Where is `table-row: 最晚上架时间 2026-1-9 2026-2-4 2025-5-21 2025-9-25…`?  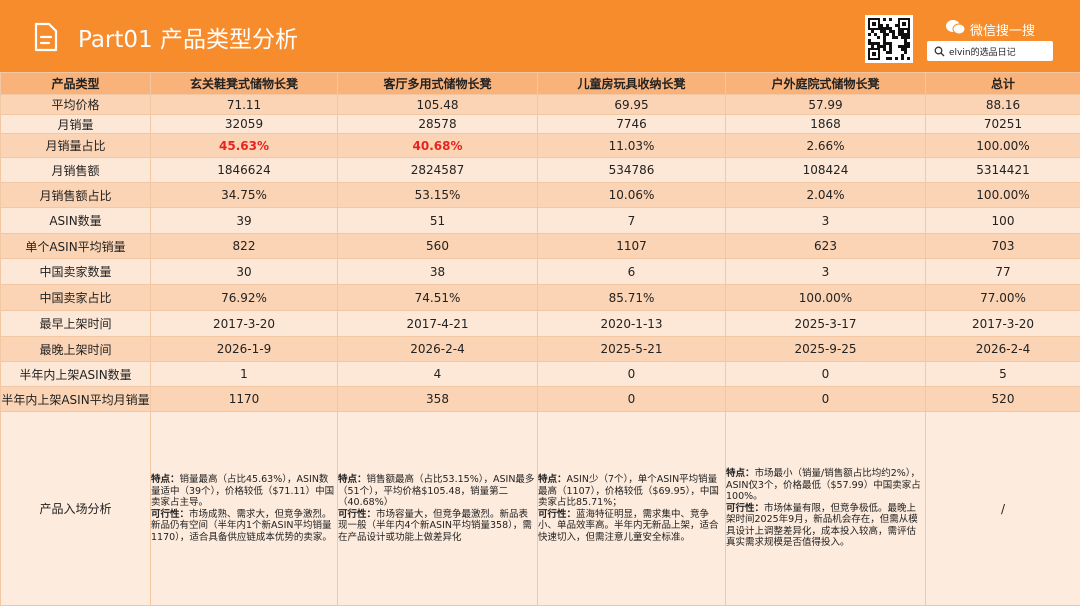 table-row: 最晚上架时间 2026-1-9 2026-2-4 2025-5-21 2025-9-25… is located at coordinates (540, 349).